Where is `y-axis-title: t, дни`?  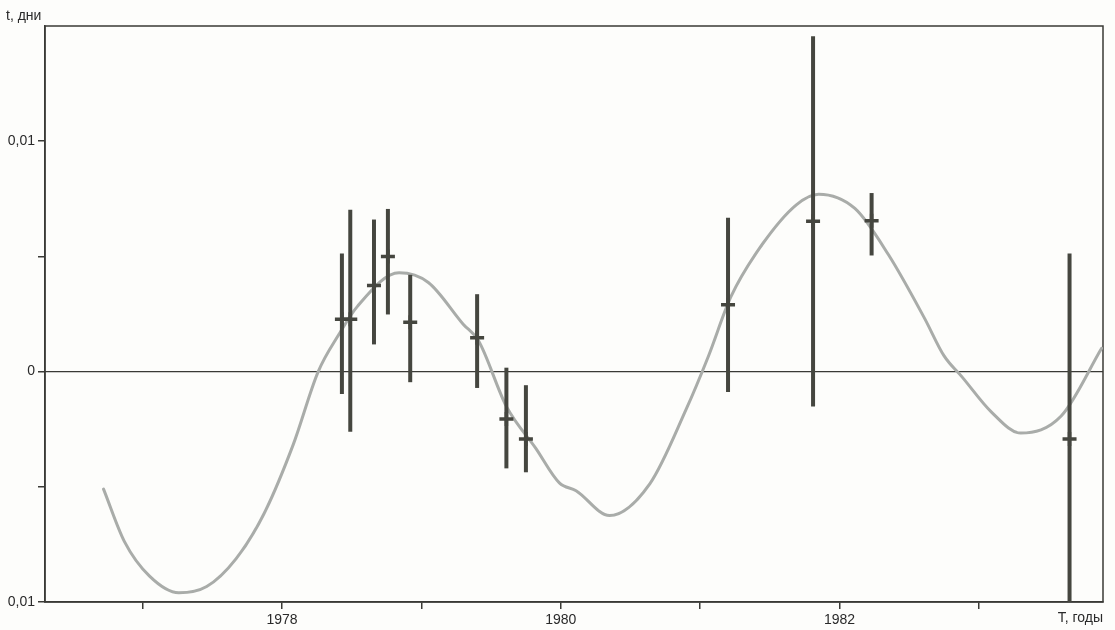
y-axis-title: t, дни is located at coordinates (24, 14).